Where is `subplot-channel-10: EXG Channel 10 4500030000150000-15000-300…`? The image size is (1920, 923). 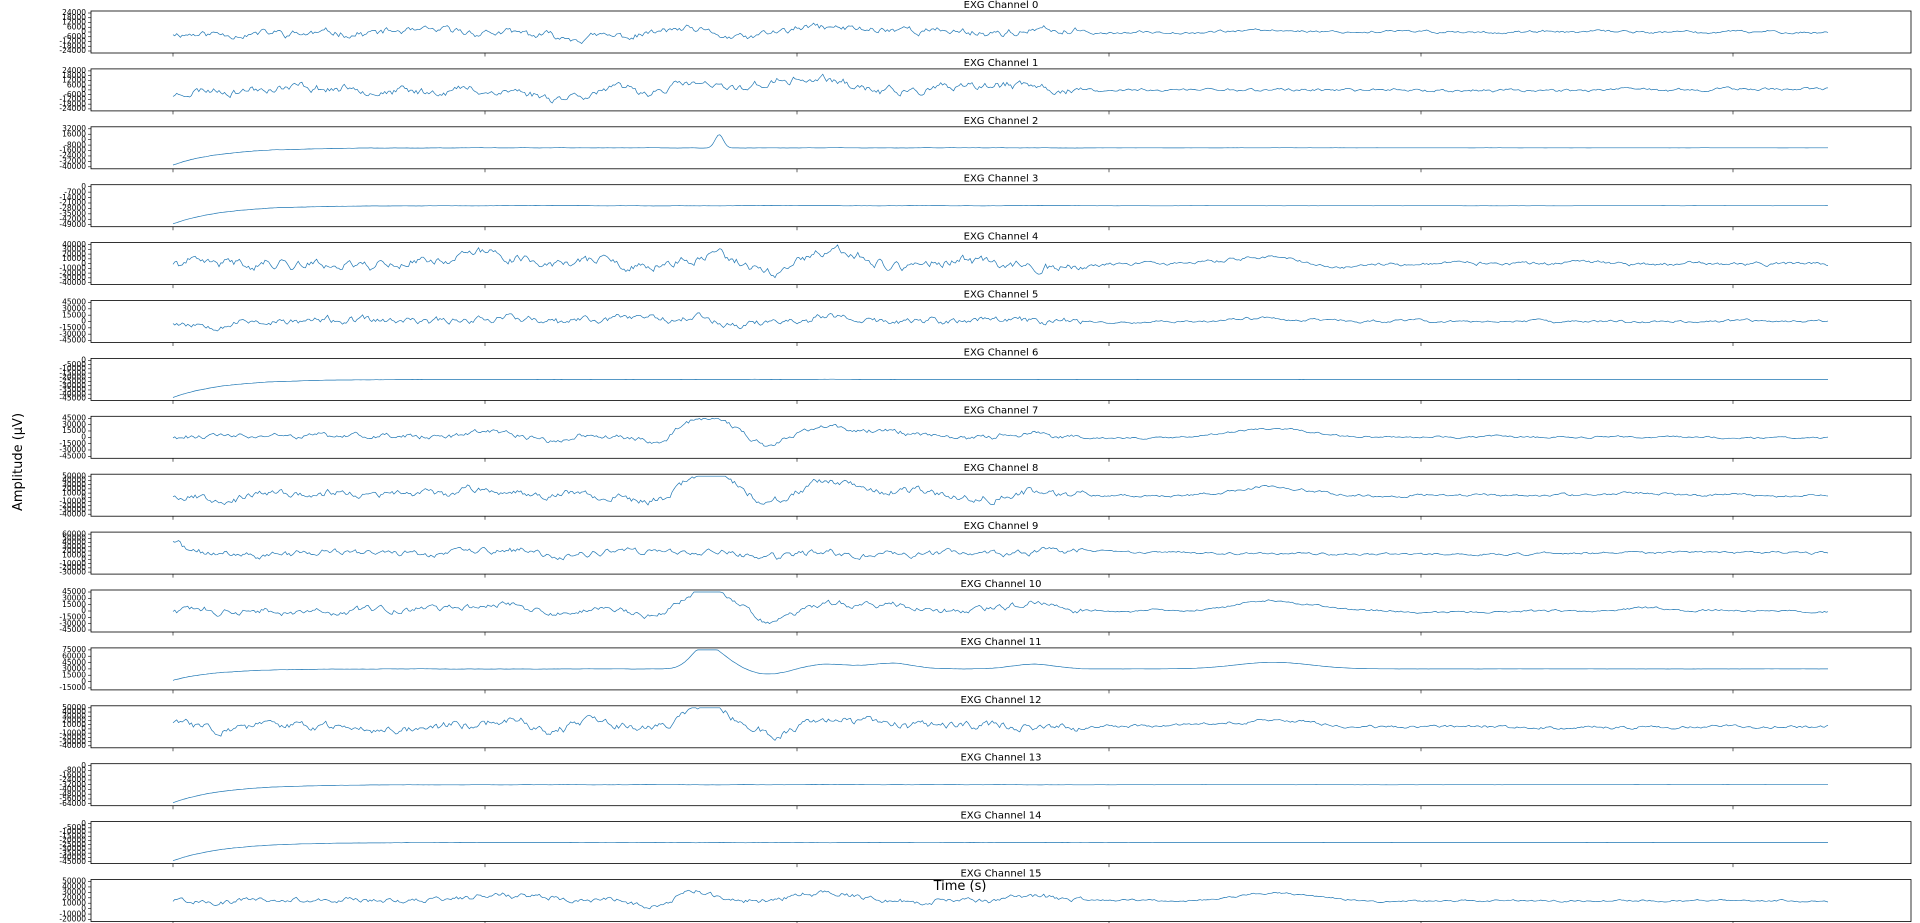
subplot-channel-10: EXG Channel 10 4500030000150000-15000-300… is located at coordinates (985, 607).